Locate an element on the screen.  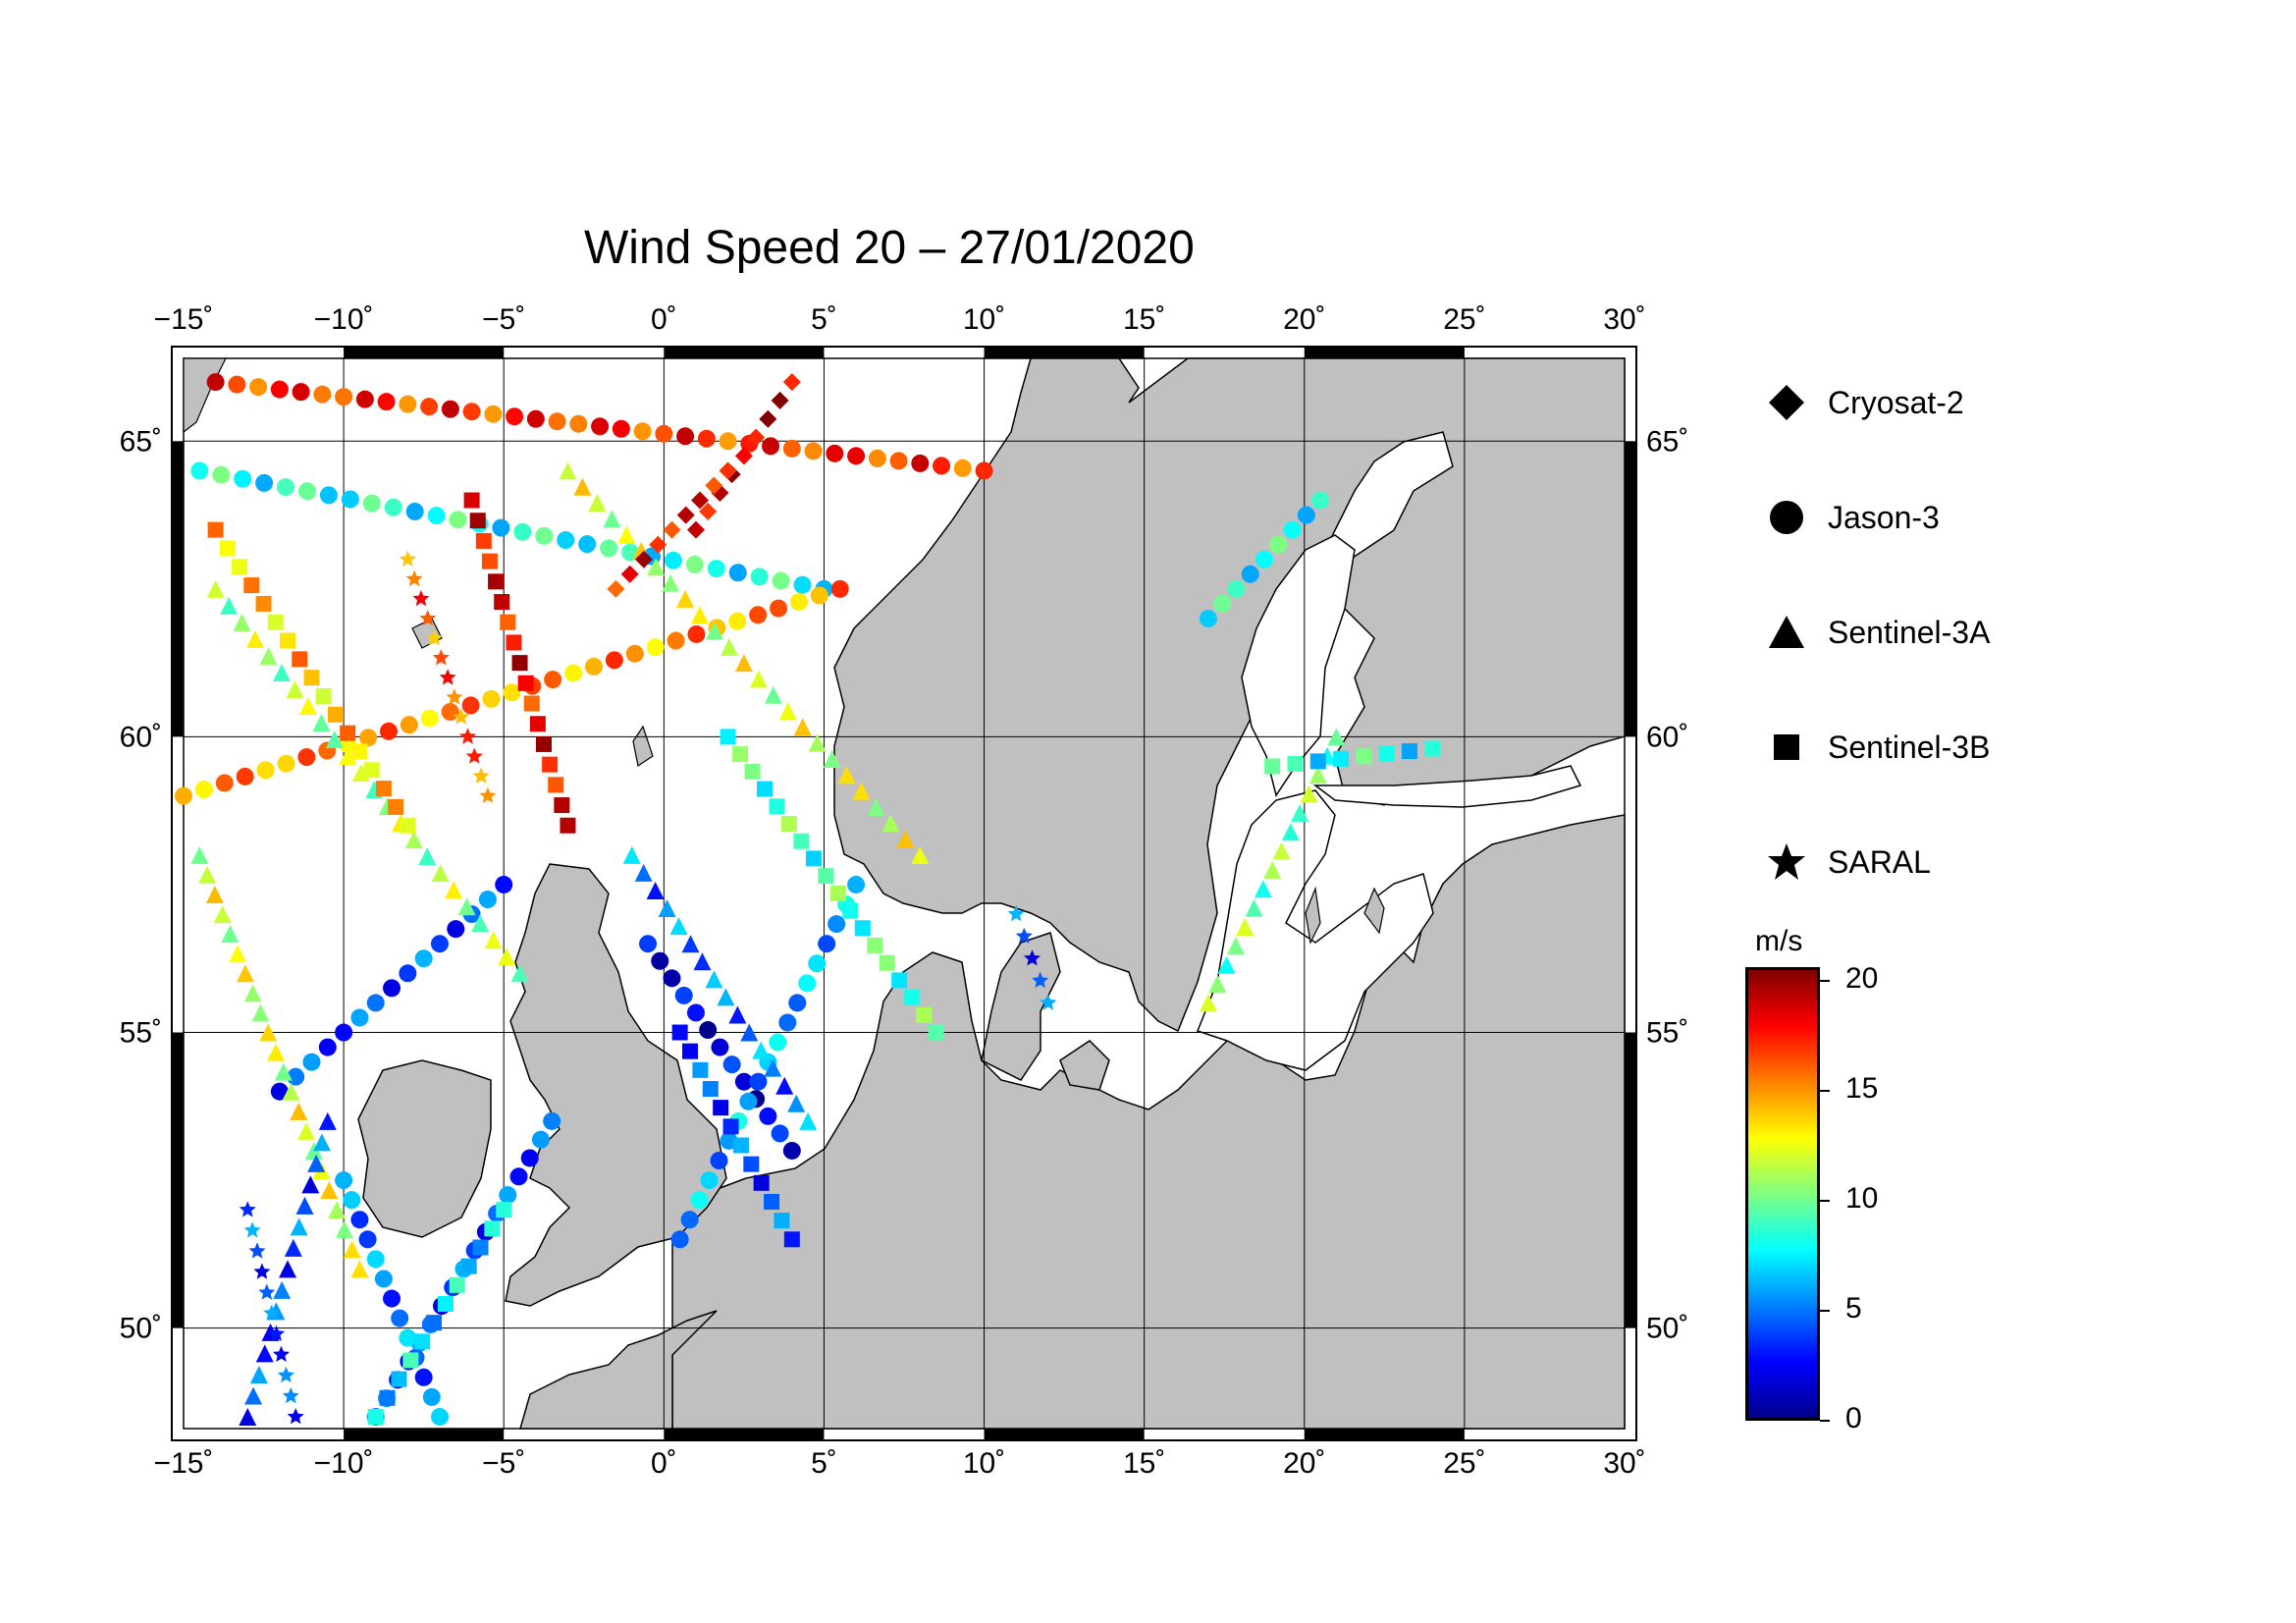
colorbar-tick-label: 10 is located at coordinates (1862, 1198).